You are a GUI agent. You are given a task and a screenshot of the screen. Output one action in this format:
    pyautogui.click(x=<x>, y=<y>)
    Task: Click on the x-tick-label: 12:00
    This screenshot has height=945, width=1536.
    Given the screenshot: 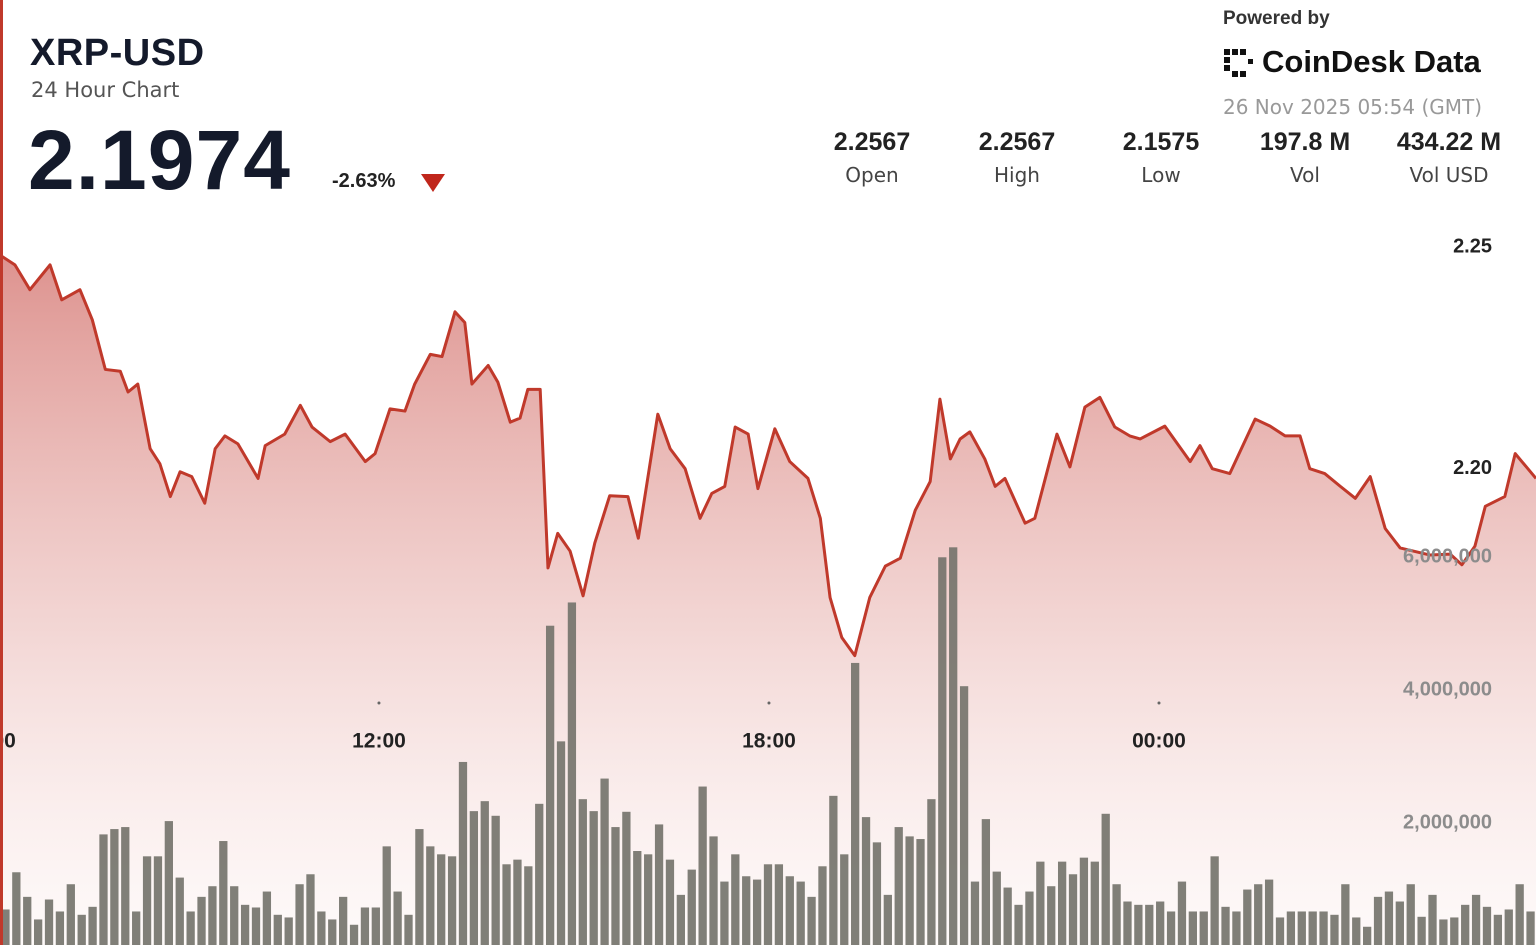 What is the action you would take?
    pyautogui.click(x=379, y=741)
    